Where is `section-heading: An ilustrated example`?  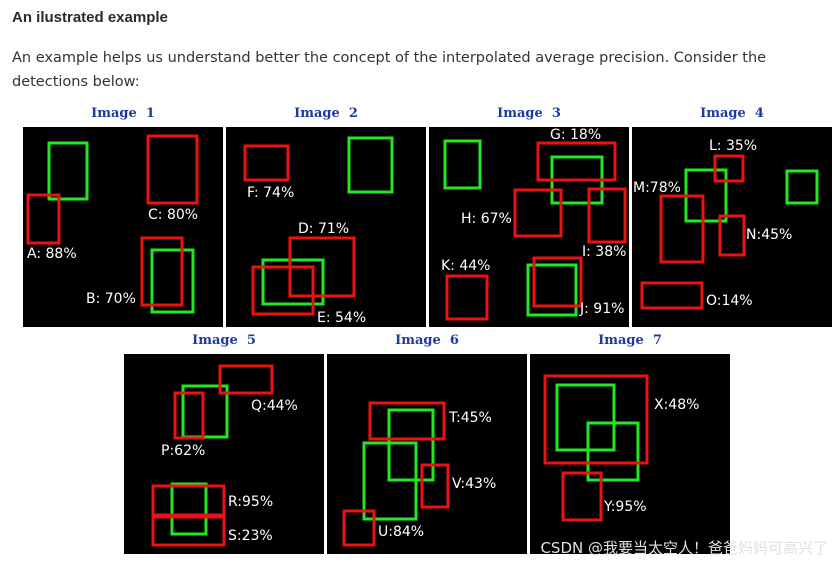 section-heading: An ilustrated example is located at coordinates (90, 17).